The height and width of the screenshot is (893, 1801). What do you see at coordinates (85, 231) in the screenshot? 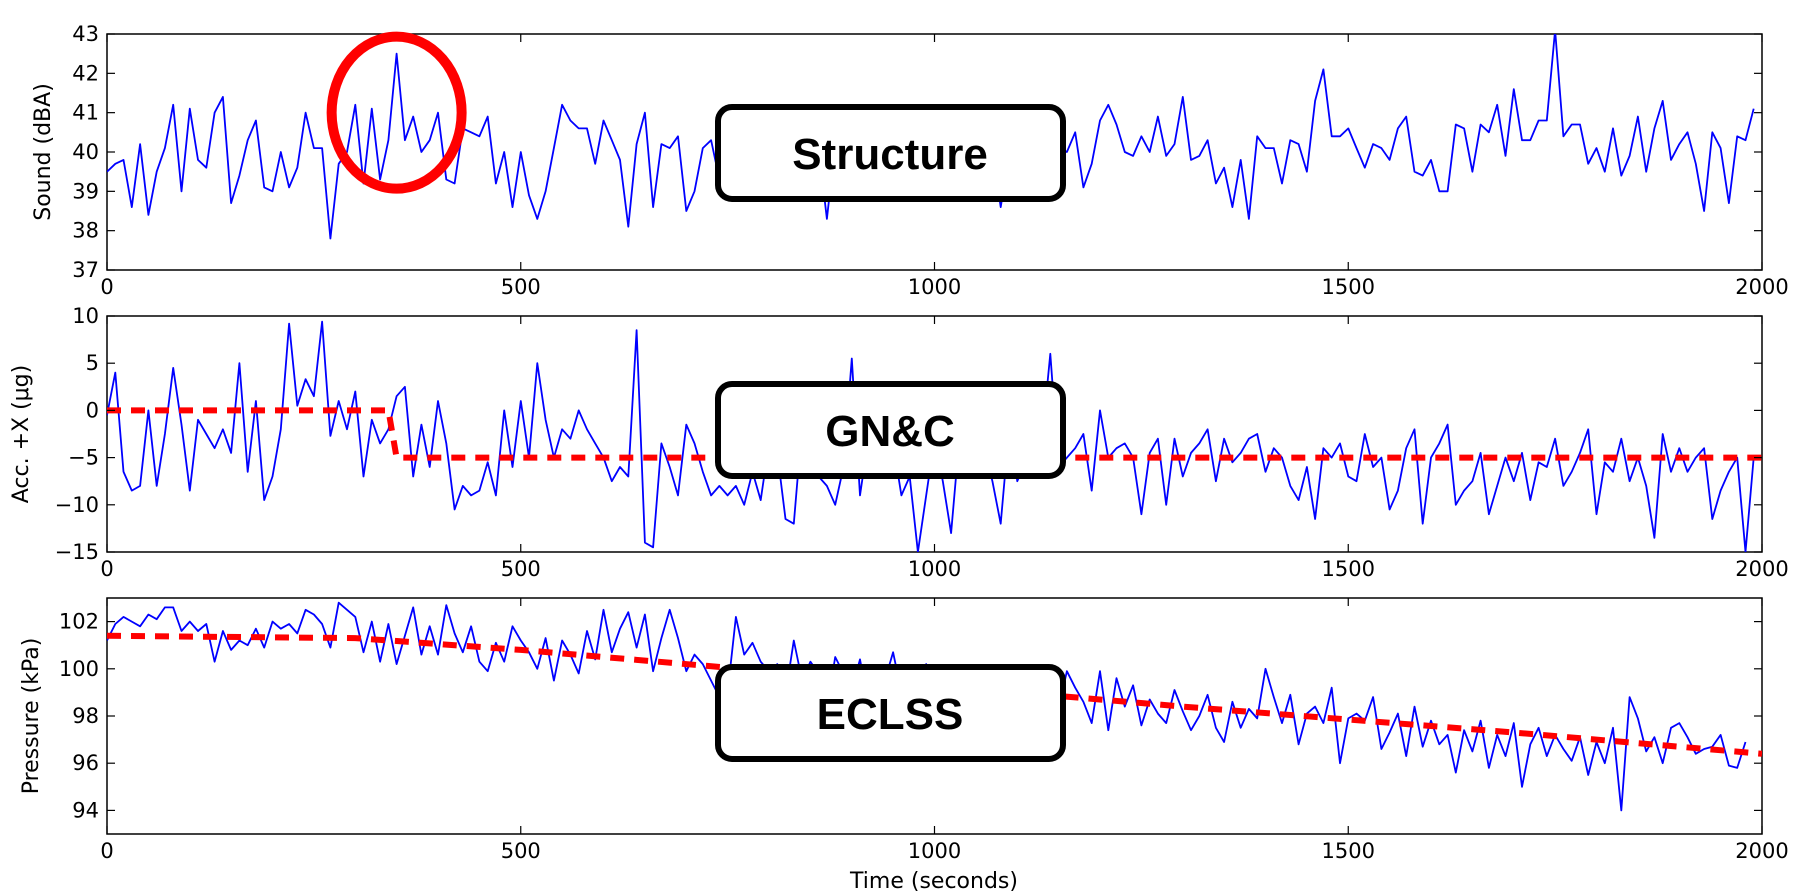
I see `y-tick-label: 38` at bounding box center [85, 231].